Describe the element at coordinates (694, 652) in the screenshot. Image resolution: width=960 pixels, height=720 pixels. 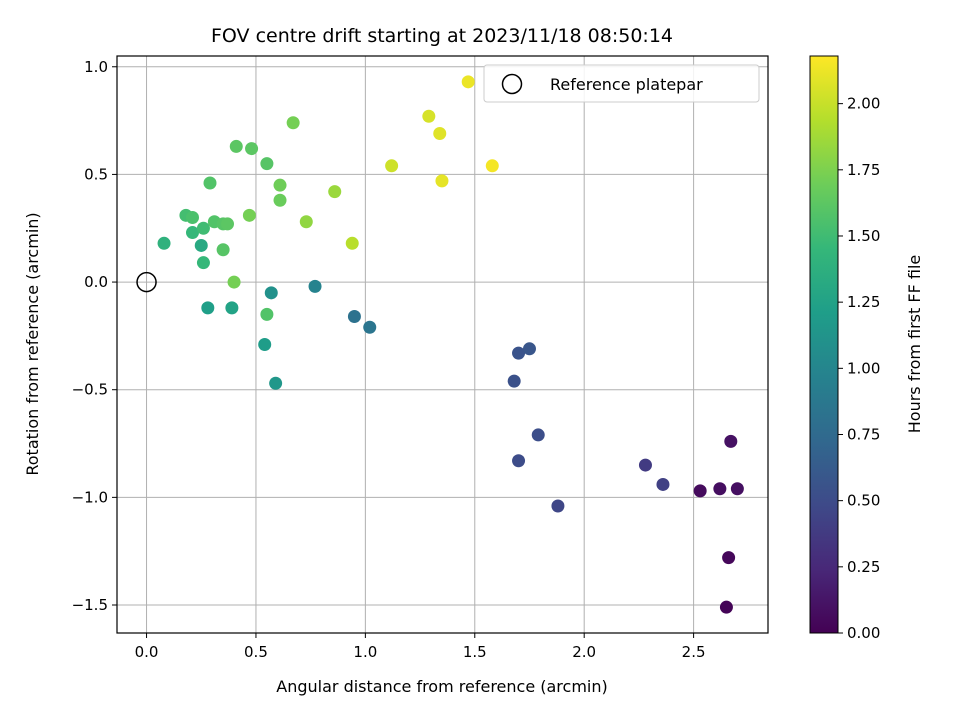
I see `x-tick-label: 2.5` at that location.